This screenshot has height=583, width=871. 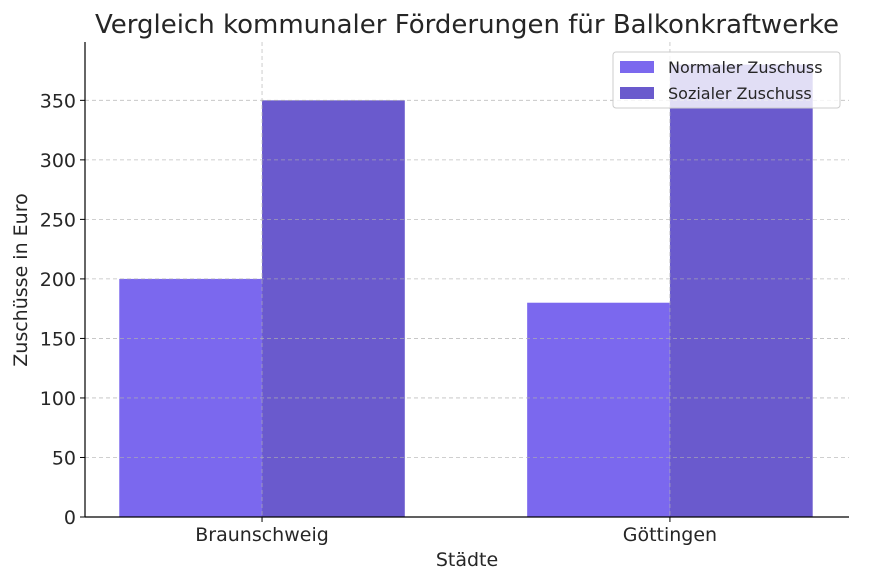 What do you see at coordinates (262, 535) in the screenshot?
I see `x-tick-label: Braunschweig` at bounding box center [262, 535].